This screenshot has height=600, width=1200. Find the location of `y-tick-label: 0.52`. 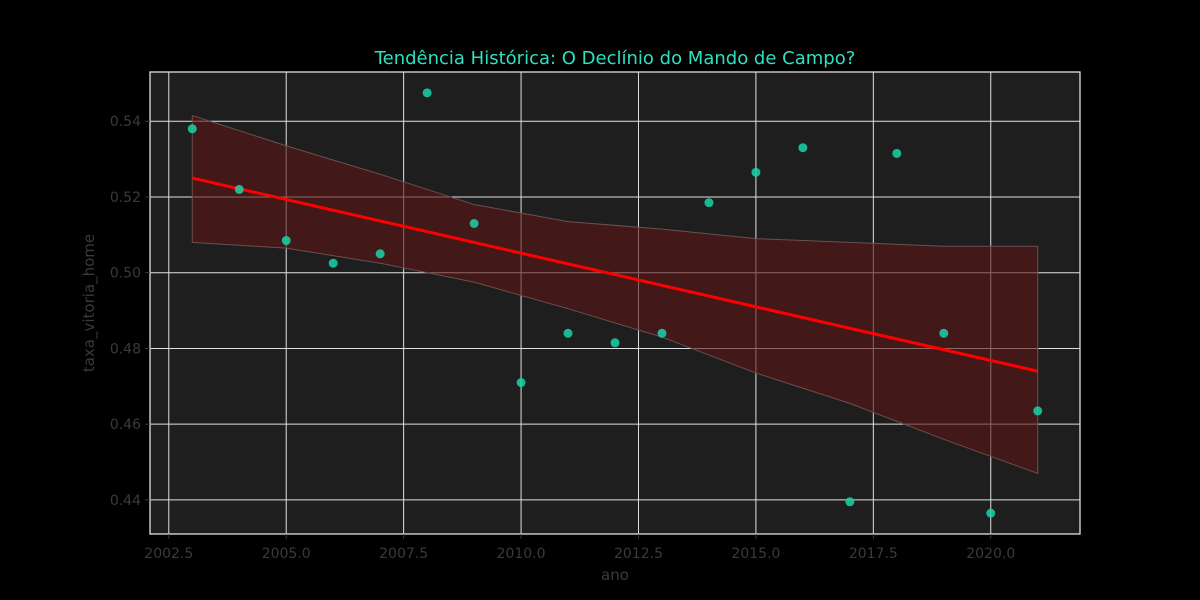

y-tick-label: 0.52 is located at coordinates (125, 198).